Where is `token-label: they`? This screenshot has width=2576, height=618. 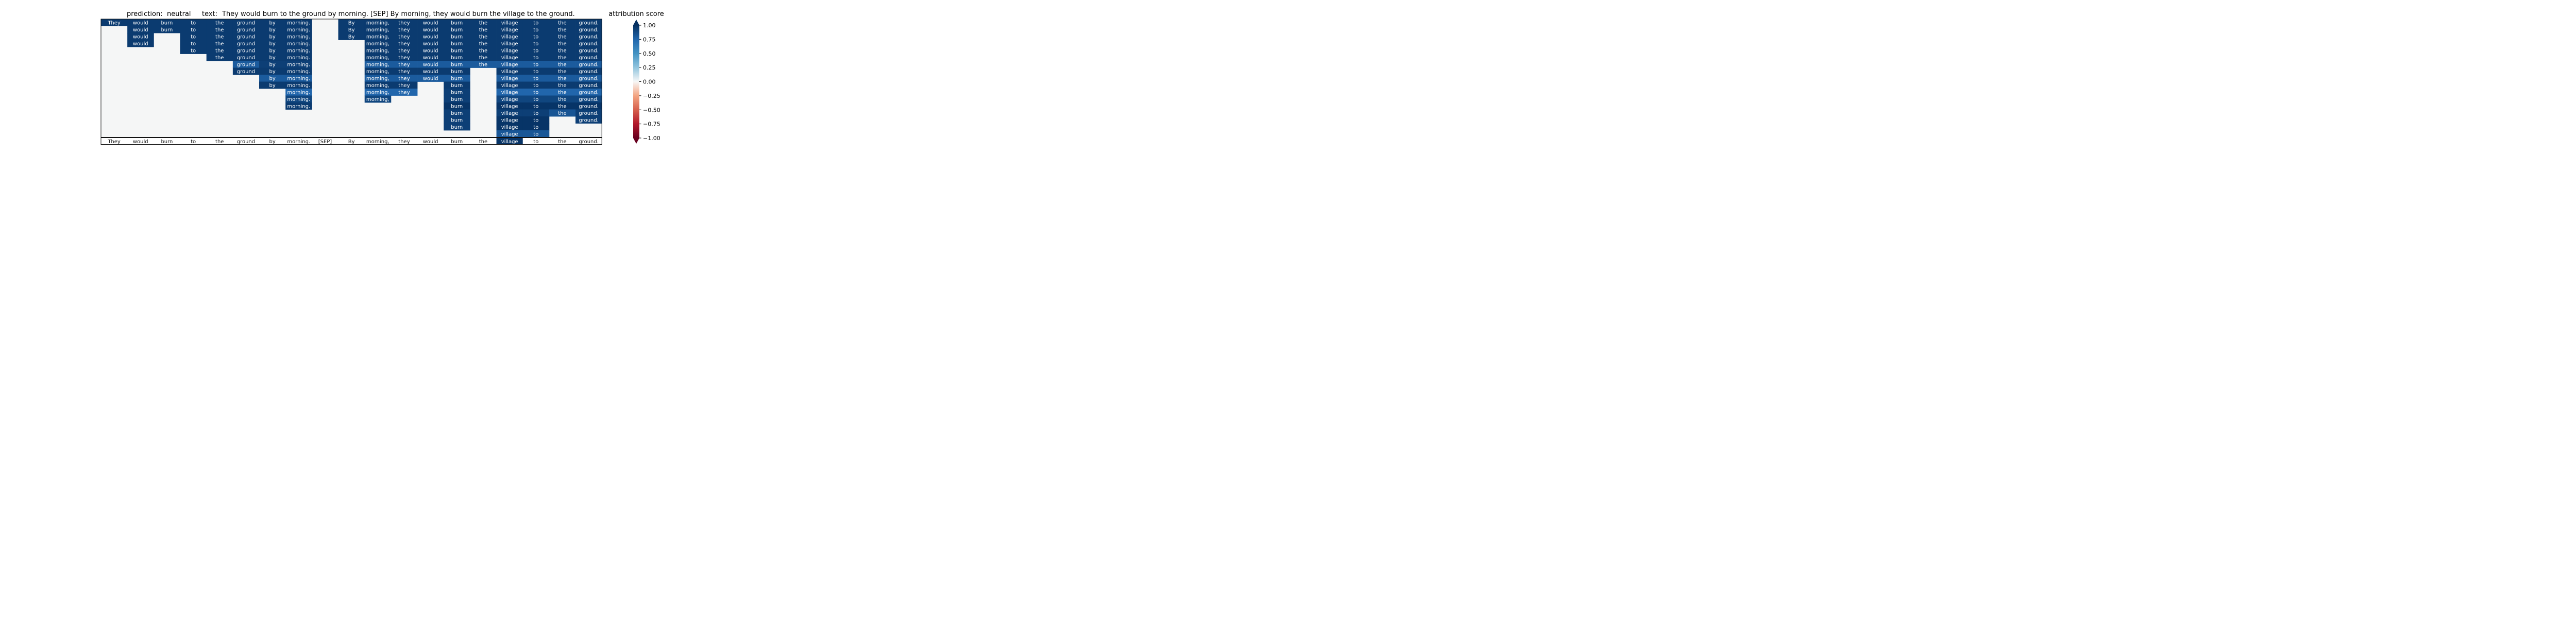
token-label: they is located at coordinates (404, 142).